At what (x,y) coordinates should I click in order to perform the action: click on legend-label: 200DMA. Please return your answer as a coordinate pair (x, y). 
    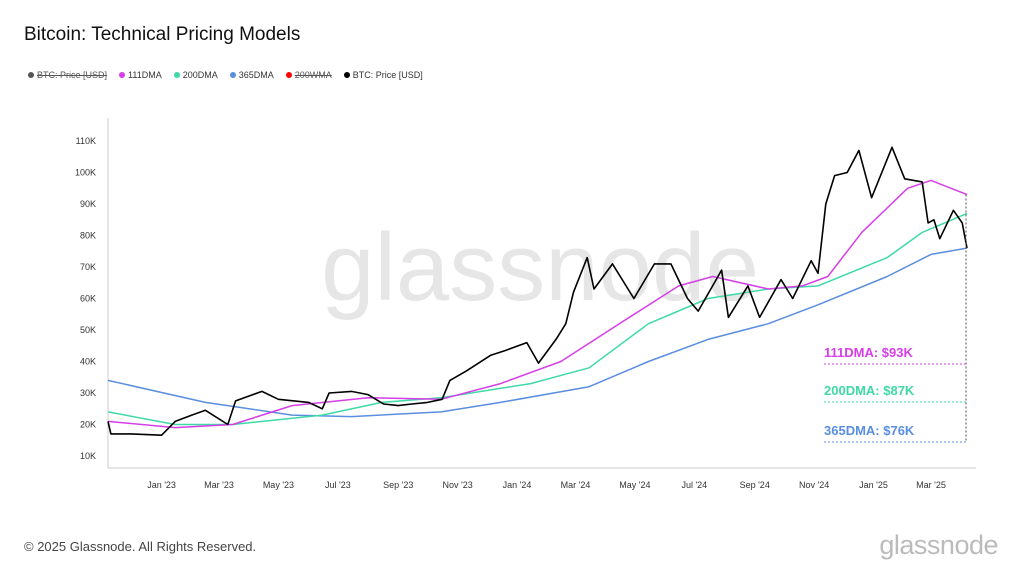
    Looking at the image, I should click on (200, 75).